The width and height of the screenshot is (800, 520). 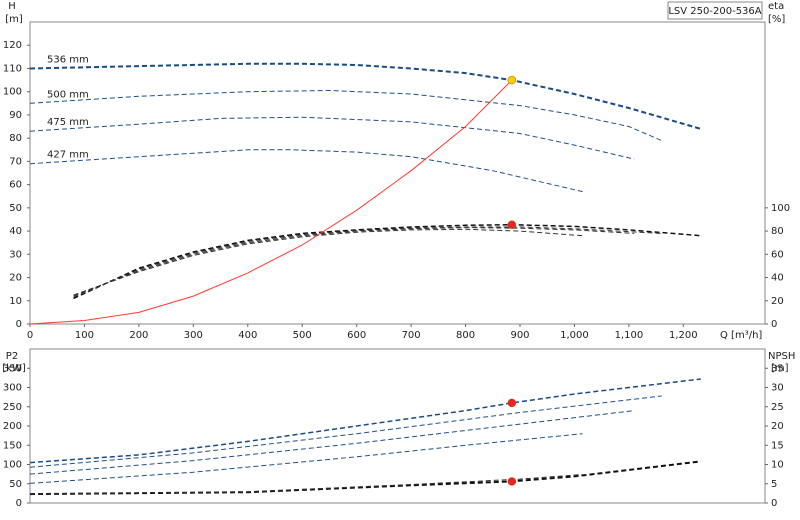 What do you see at coordinates (356, 335) in the screenshot?
I see `x-tick-label: 600` at bounding box center [356, 335].